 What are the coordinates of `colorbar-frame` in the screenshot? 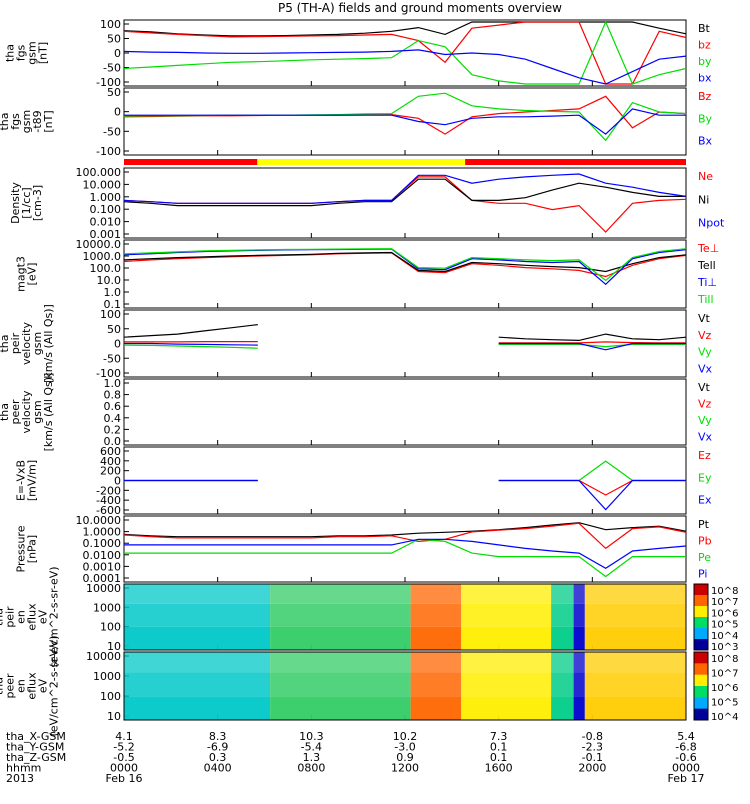 It's located at (701, 686).